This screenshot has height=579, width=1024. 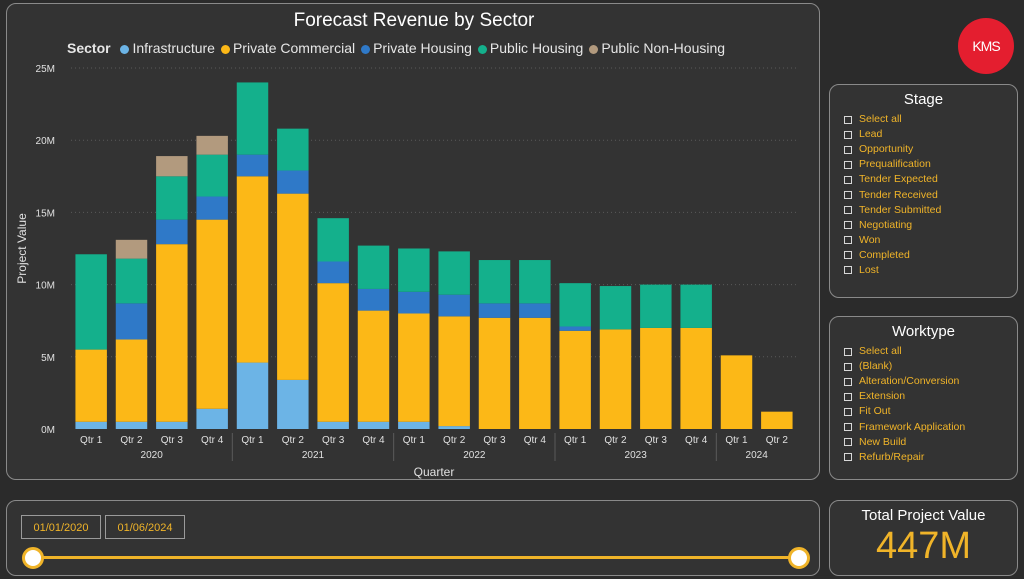 What do you see at coordinates (875, 411) in the screenshot?
I see `worktype-option-label: Fit Out` at bounding box center [875, 411].